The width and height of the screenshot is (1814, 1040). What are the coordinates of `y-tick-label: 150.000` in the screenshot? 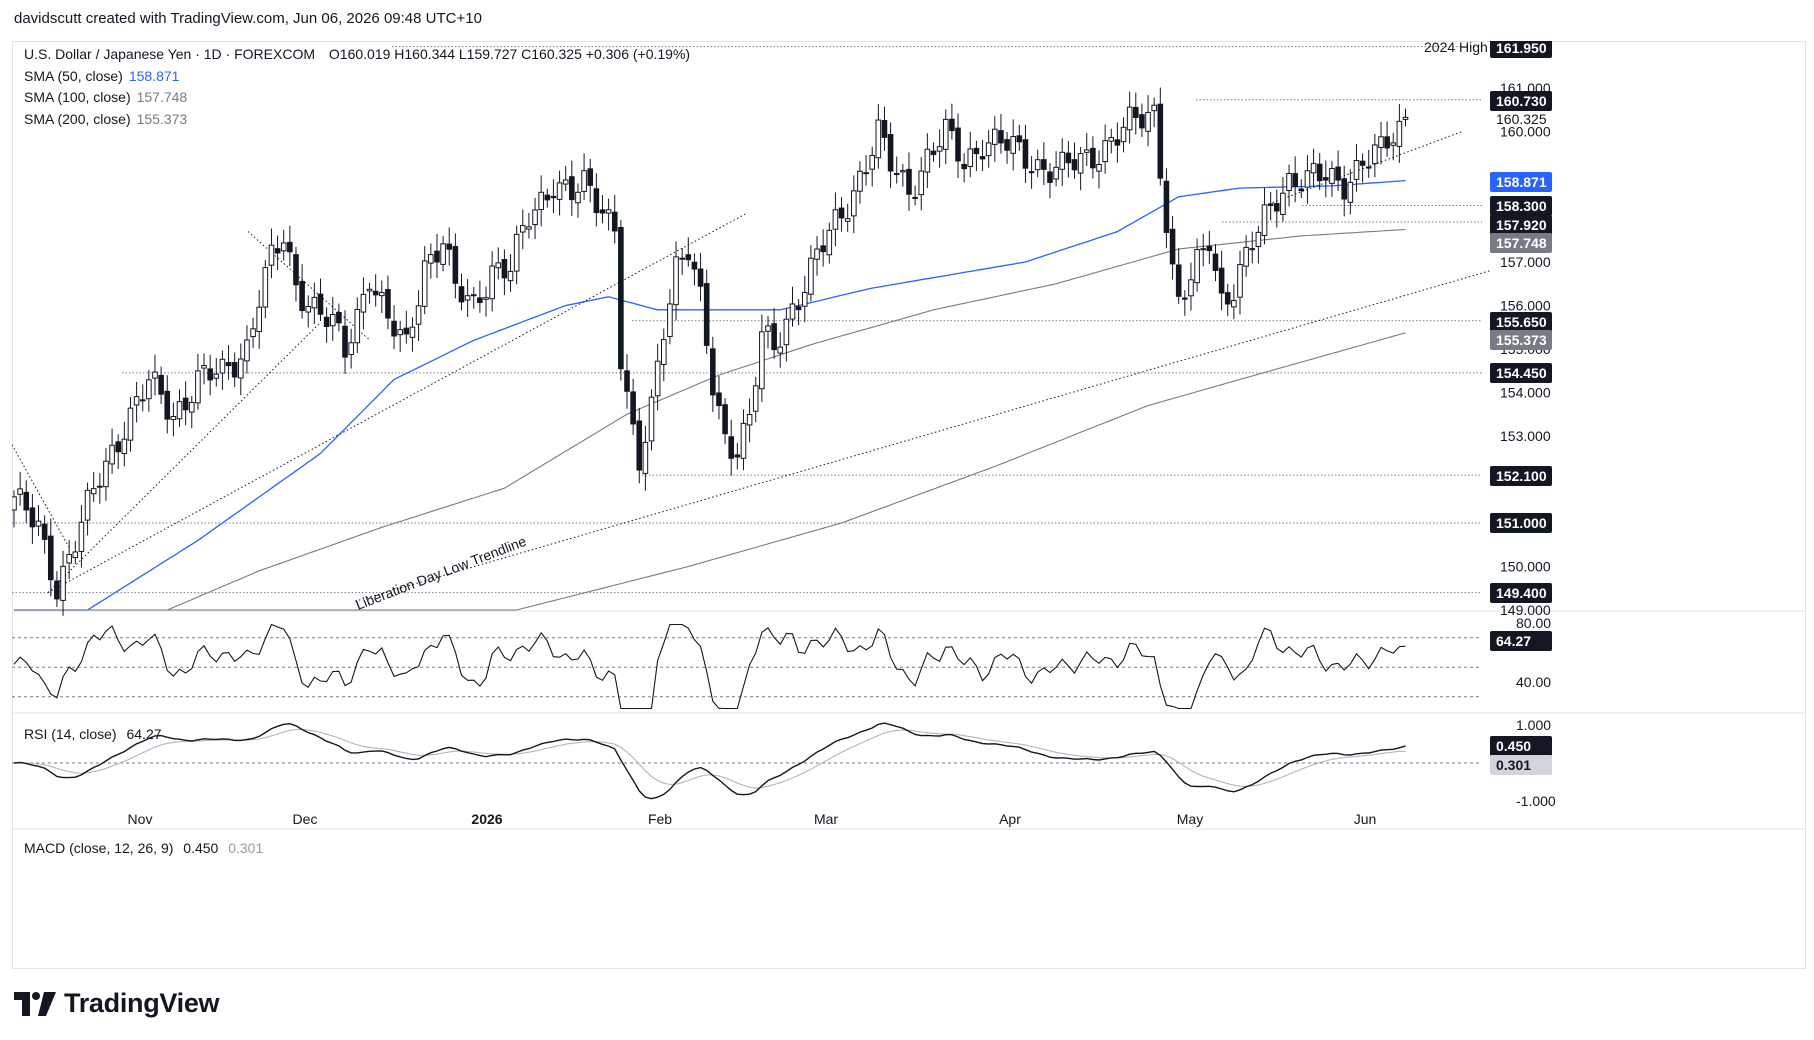 It's located at (1525, 567).